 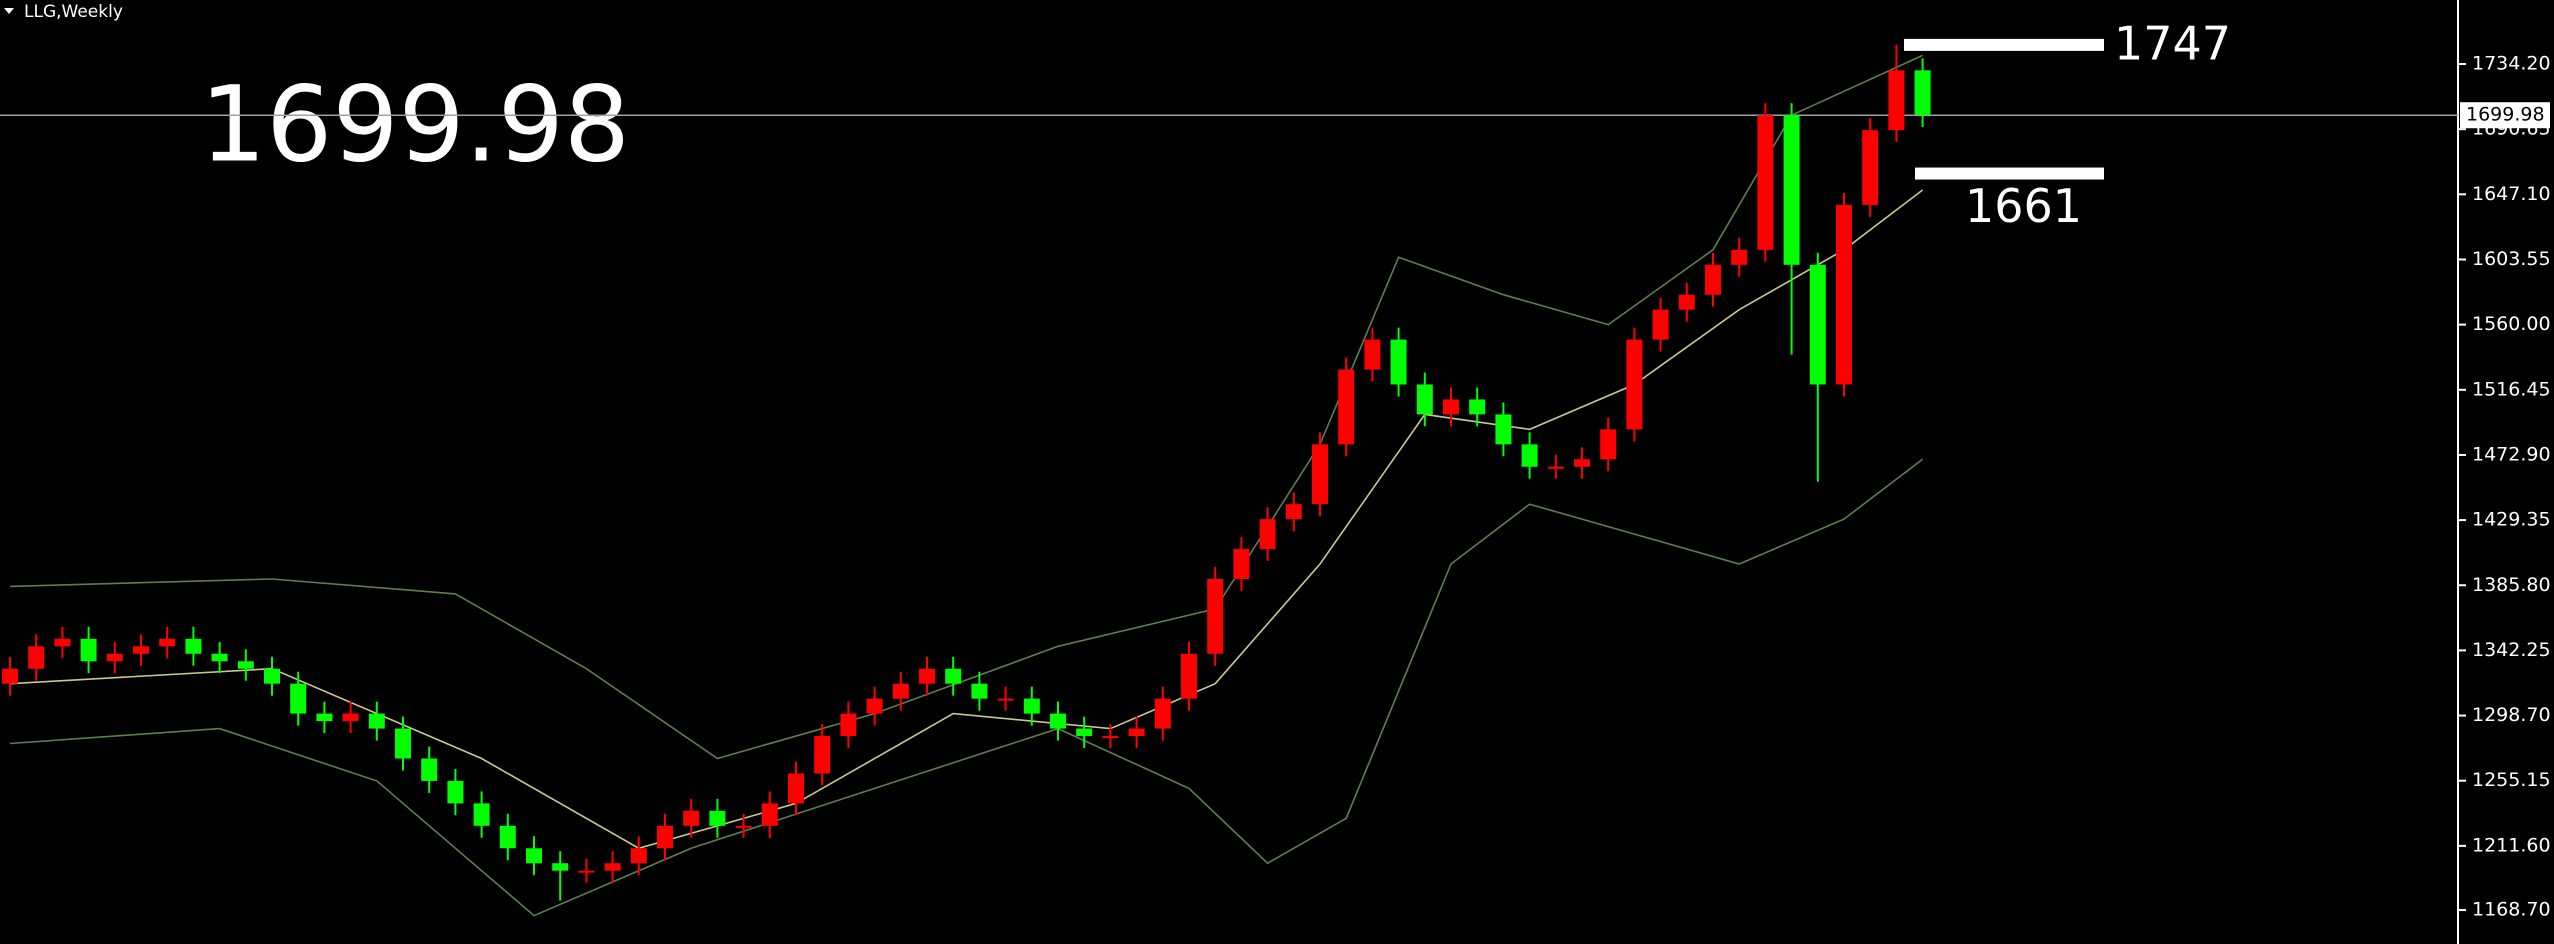 I want to click on y-tick-label: 1255.15, so click(x=2511, y=780).